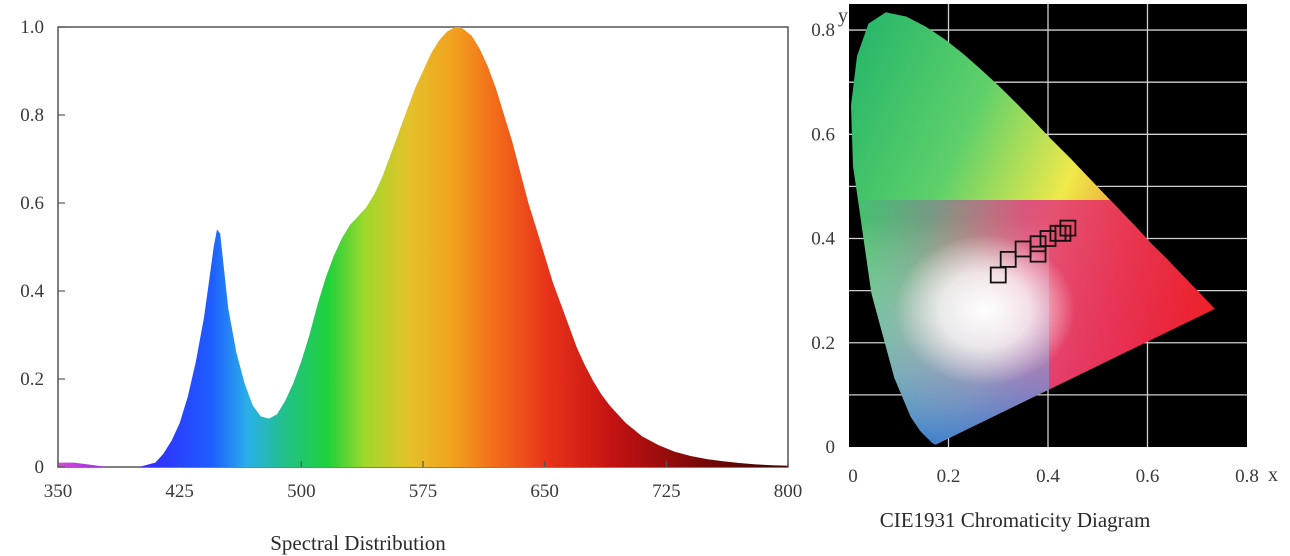 The width and height of the screenshot is (1290, 556). Describe the element at coordinates (853, 476) in the screenshot. I see `cie-x-tick-label: 0` at that location.